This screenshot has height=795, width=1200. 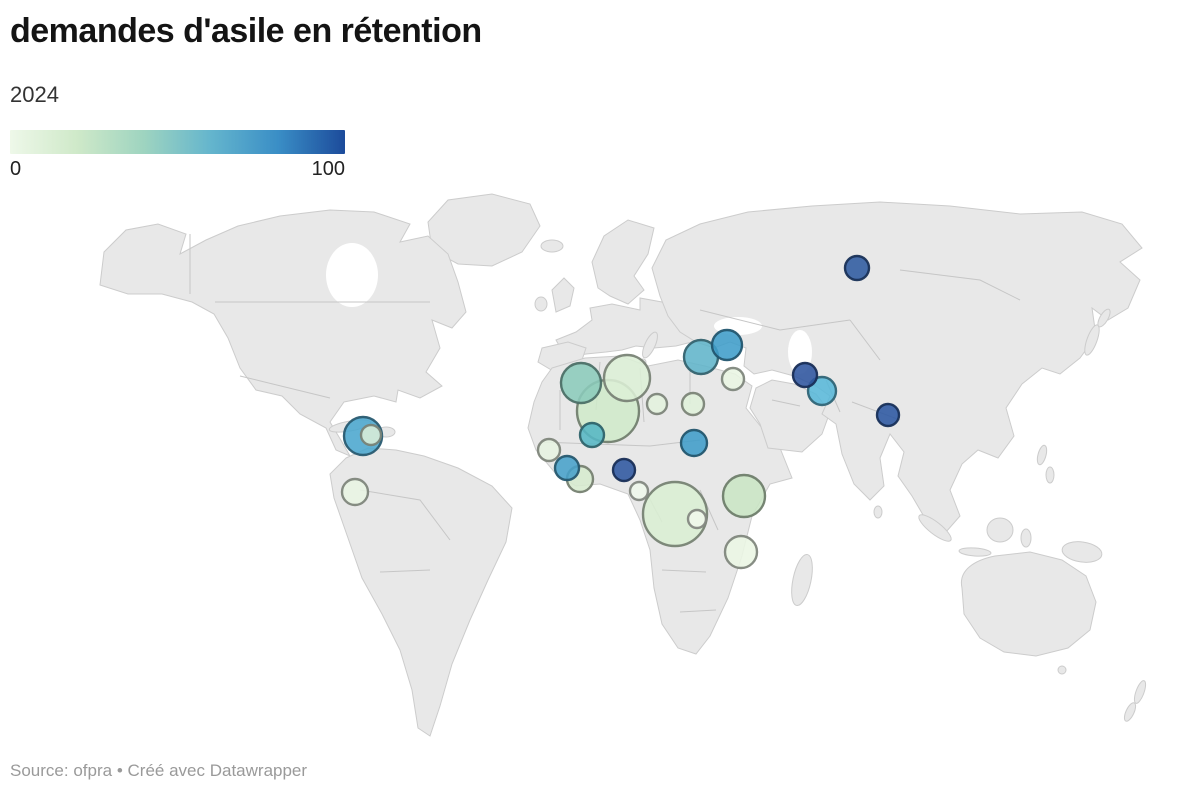 I want to click on island-great-britain, so click(x=563, y=295).